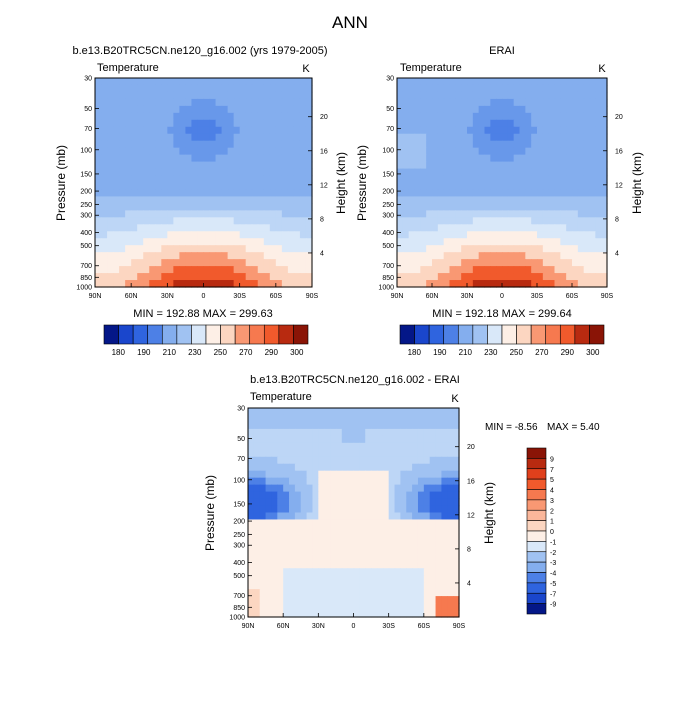  I want to click on colorbar-label: 300, so click(297, 352).